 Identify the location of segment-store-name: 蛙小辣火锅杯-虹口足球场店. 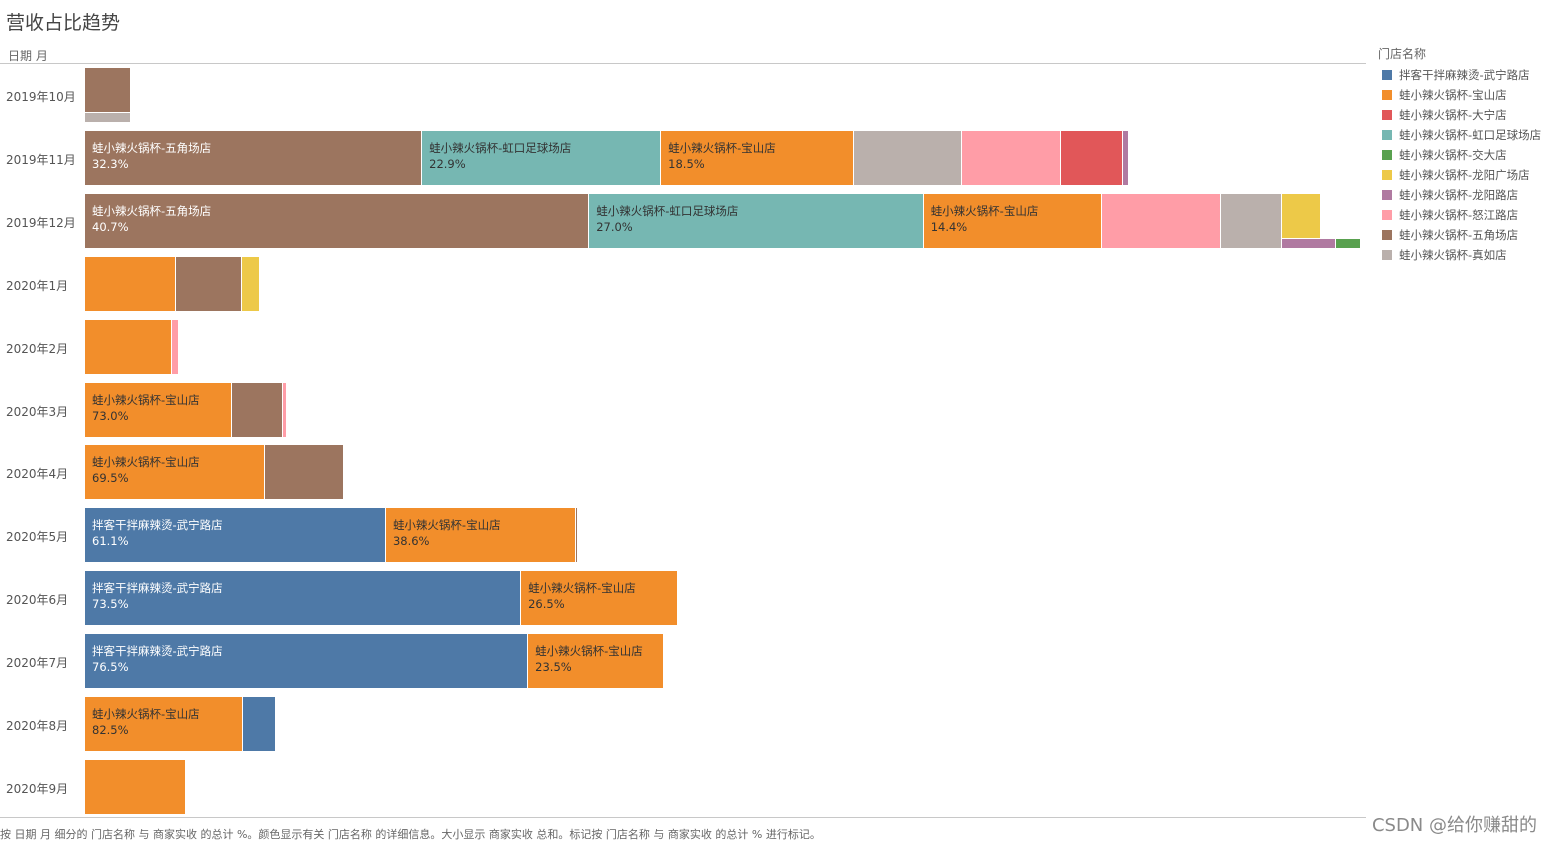
(667, 210).